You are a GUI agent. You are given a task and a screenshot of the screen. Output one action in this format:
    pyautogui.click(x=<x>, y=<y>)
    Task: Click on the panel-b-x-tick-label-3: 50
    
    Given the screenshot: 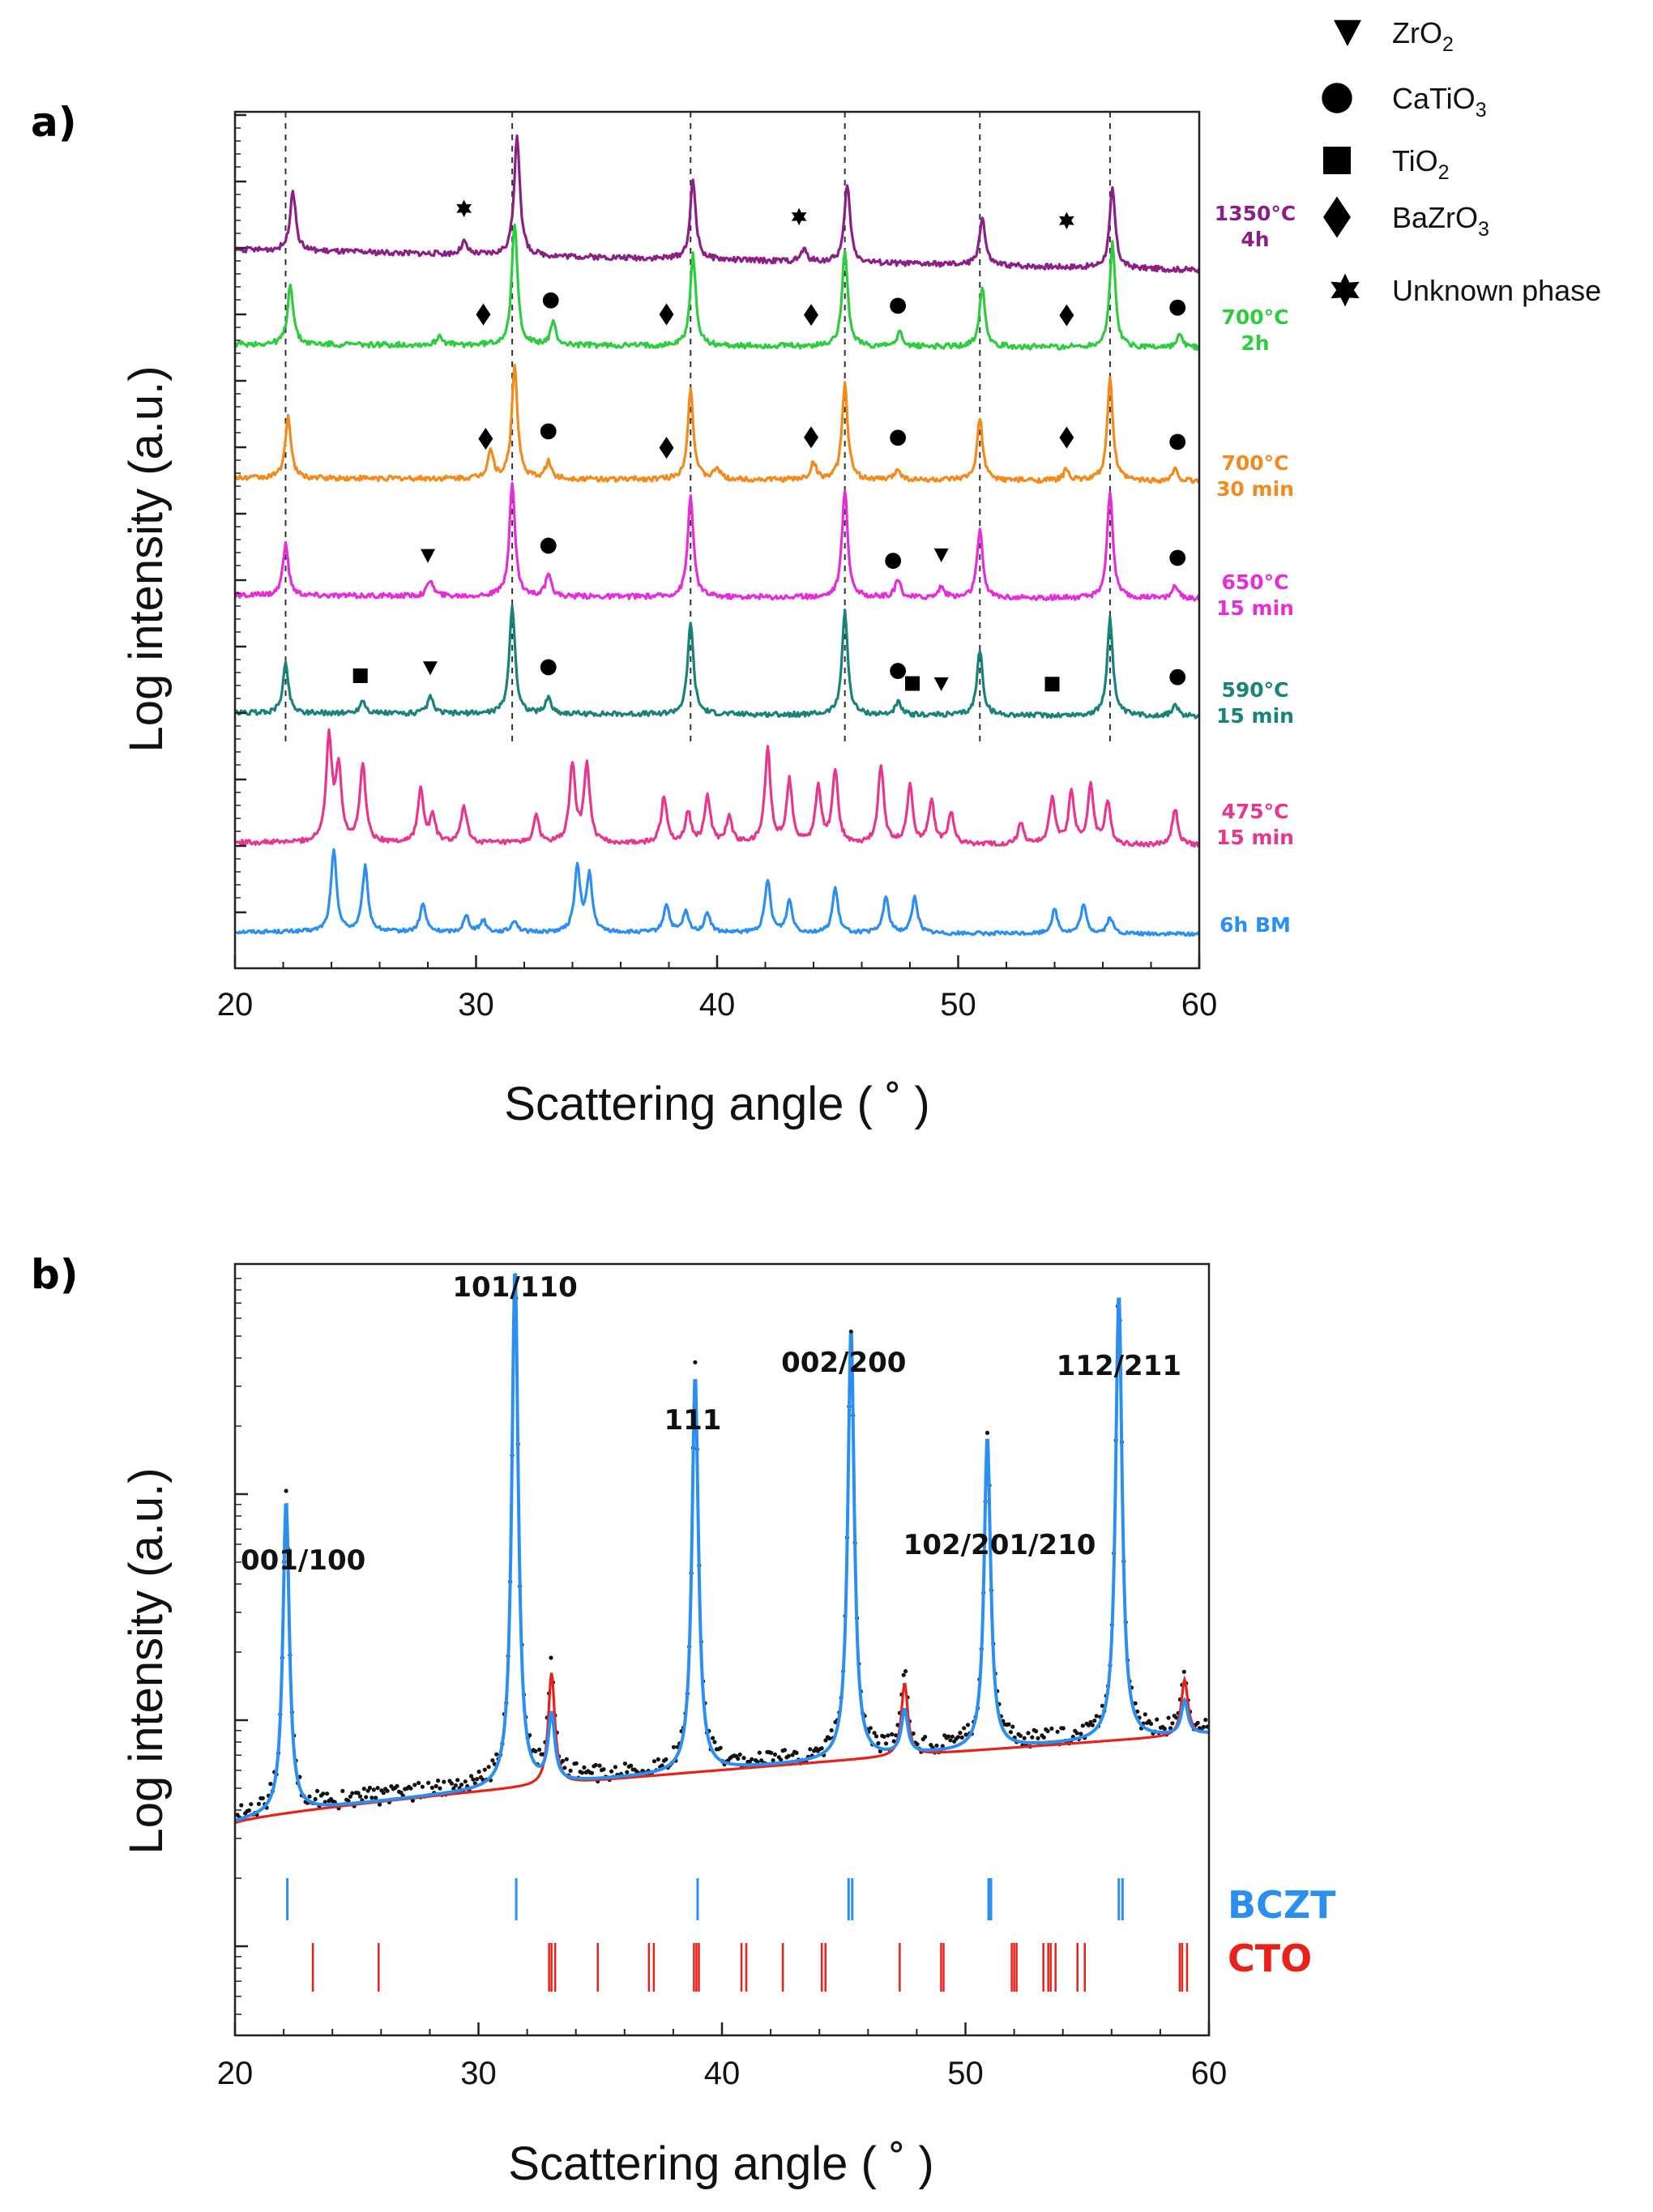 What is the action you would take?
    pyautogui.click(x=965, y=2073)
    